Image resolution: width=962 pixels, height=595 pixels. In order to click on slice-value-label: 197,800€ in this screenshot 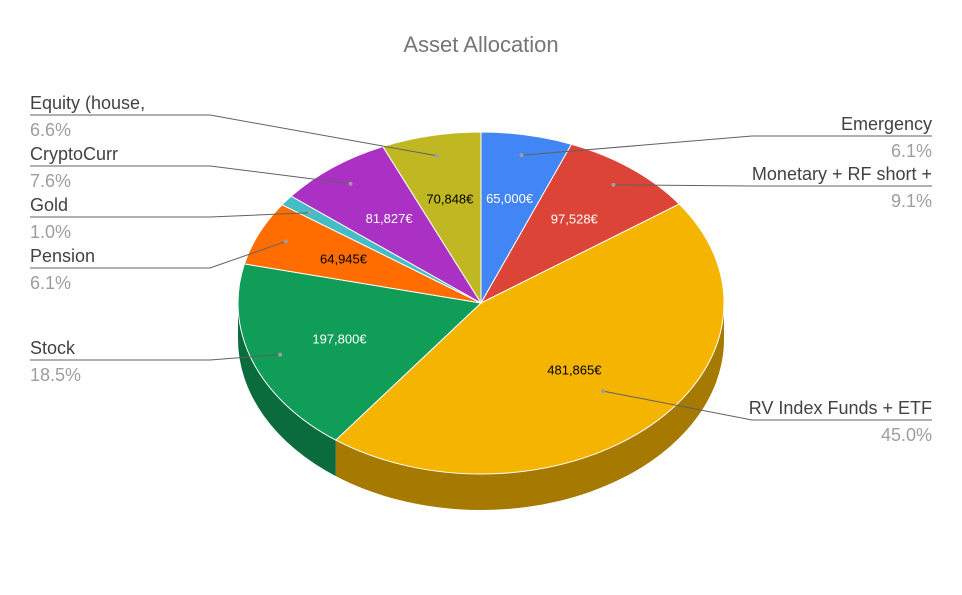, I will do `click(339, 338)`.